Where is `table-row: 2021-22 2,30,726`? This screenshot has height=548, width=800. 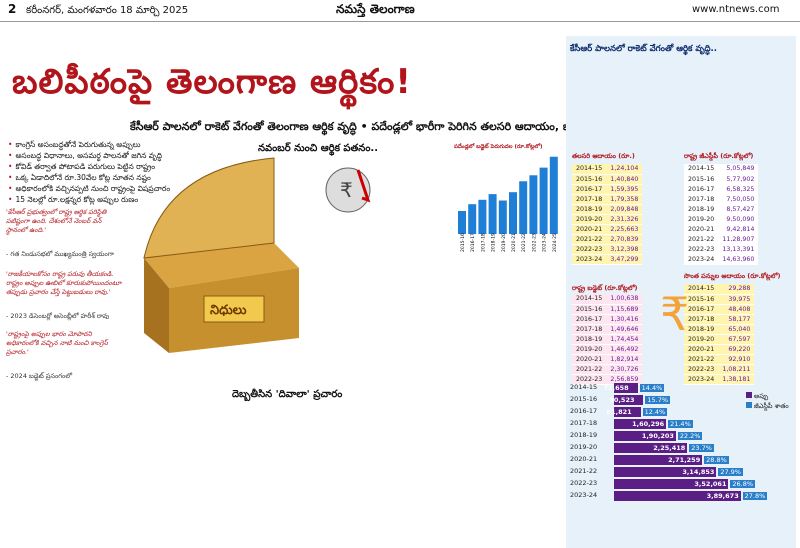 table-row: 2021-22 2,30,726 is located at coordinates (607, 369).